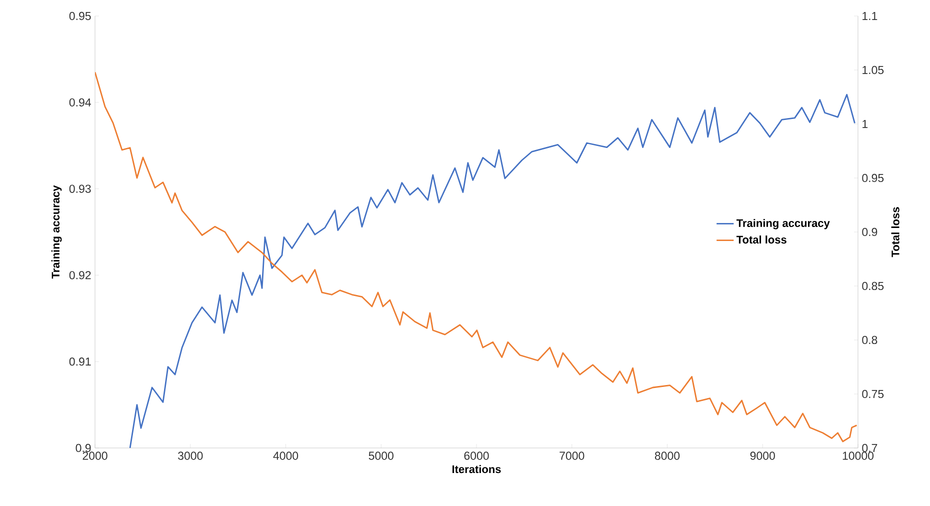 The width and height of the screenshot is (930, 506). Describe the element at coordinates (83, 448) in the screenshot. I see `y-tick-label: 0.9` at that location.